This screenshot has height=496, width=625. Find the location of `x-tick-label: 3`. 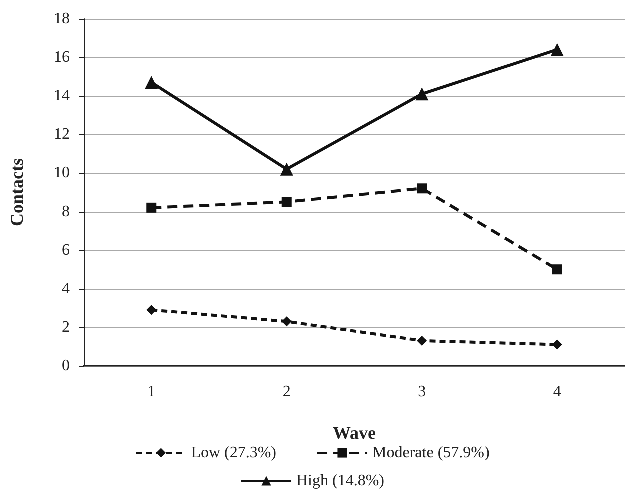

x-tick-label: 3 is located at coordinates (422, 392).